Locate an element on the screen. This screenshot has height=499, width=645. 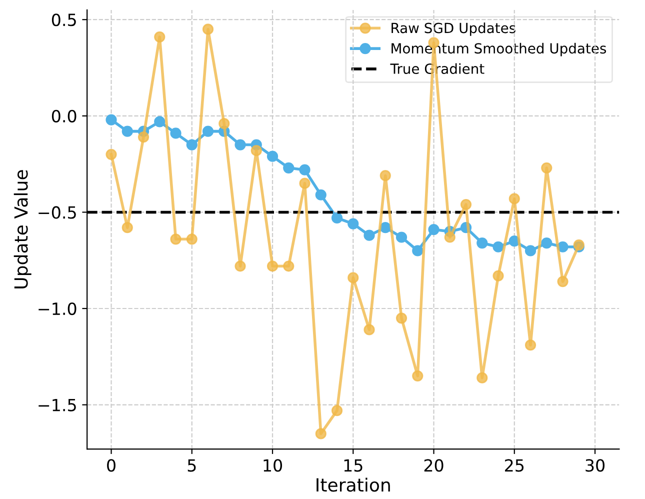
y-tick-label: −1.5 is located at coordinates (57, 405).